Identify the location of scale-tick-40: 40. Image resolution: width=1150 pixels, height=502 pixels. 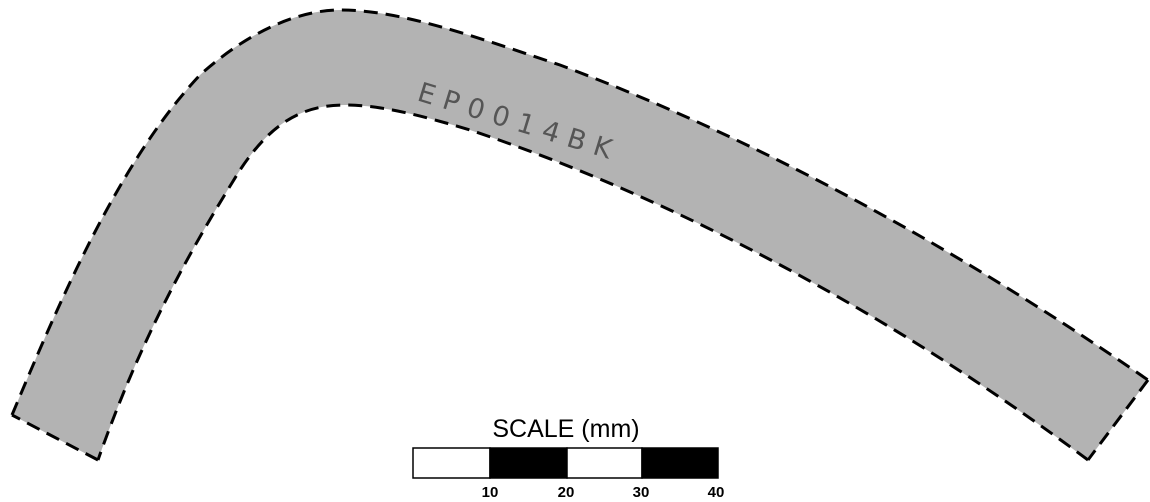
(716, 492).